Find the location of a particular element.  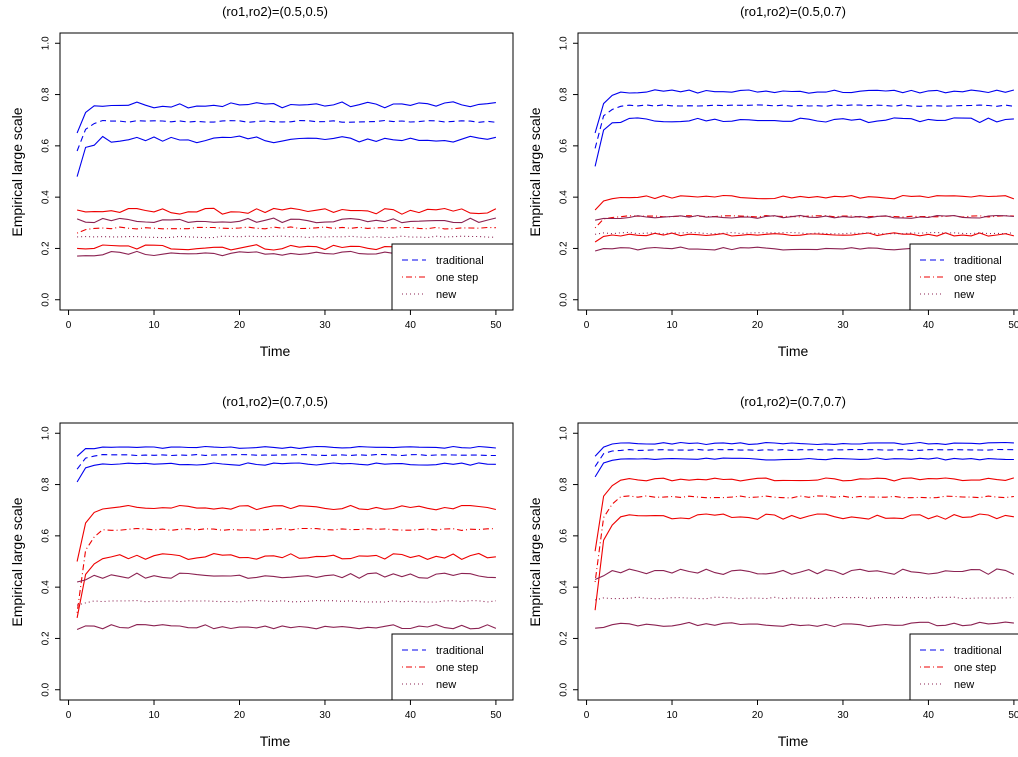

legend-box is located at coordinates (452, 277).